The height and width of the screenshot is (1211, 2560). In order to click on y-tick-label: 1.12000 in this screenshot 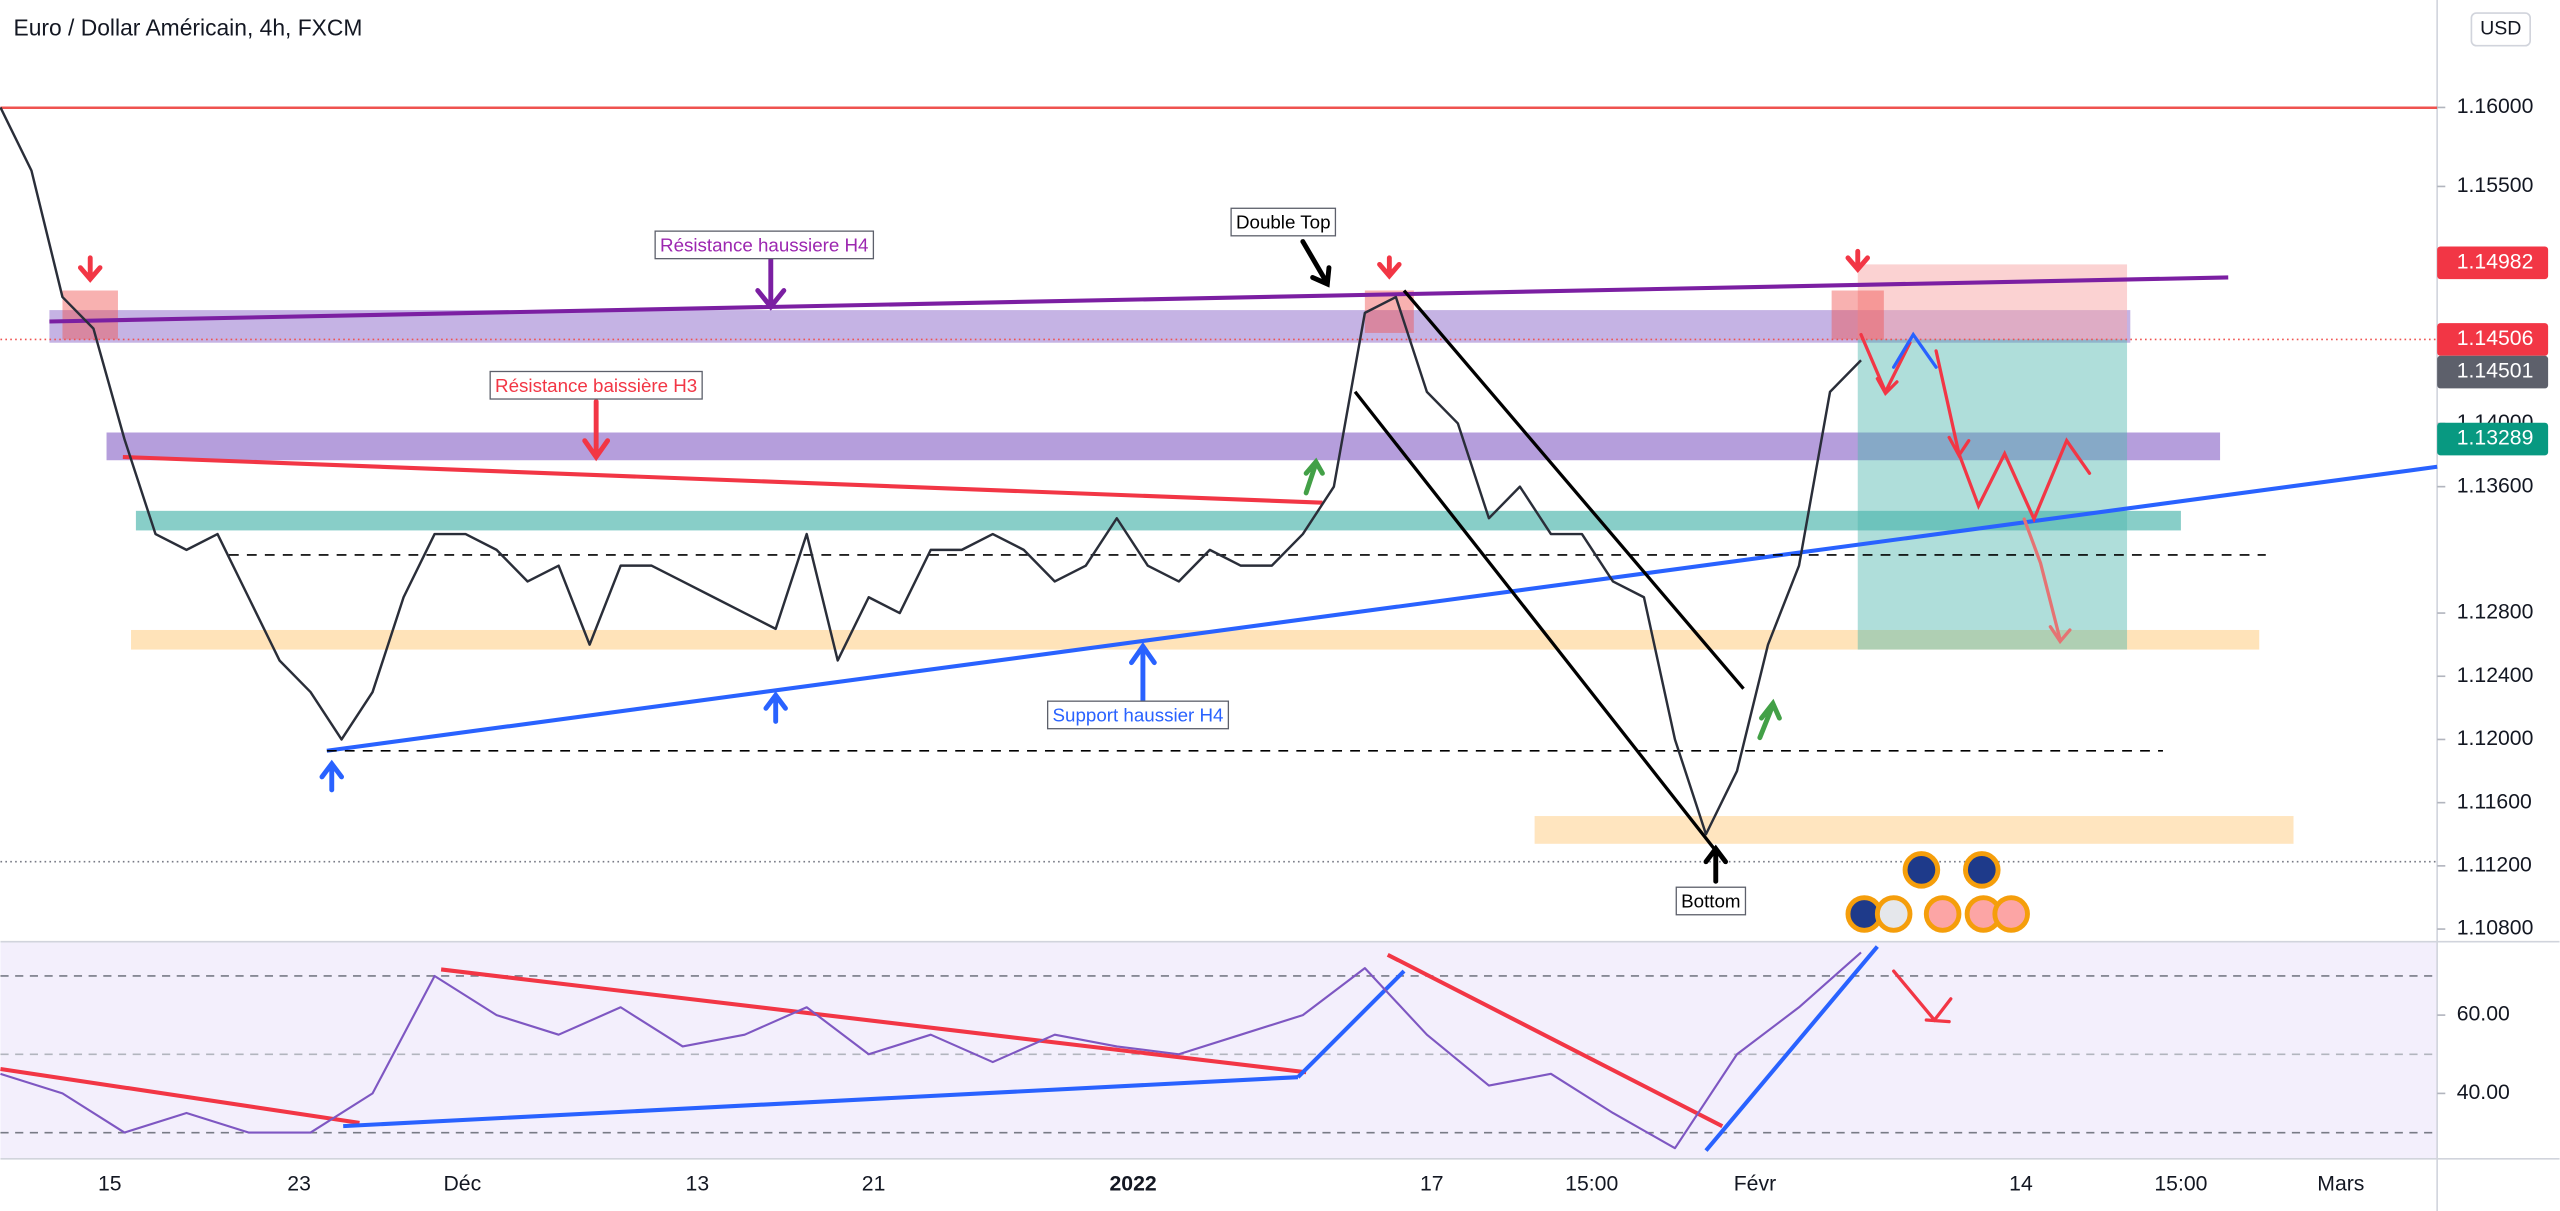, I will do `click(2495, 738)`.